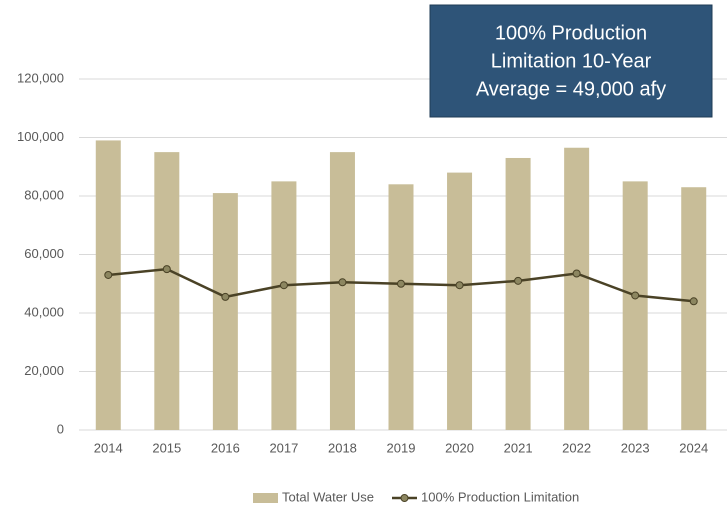 The image size is (727, 510). I want to click on x-tick-label: 2019, so click(401, 447).